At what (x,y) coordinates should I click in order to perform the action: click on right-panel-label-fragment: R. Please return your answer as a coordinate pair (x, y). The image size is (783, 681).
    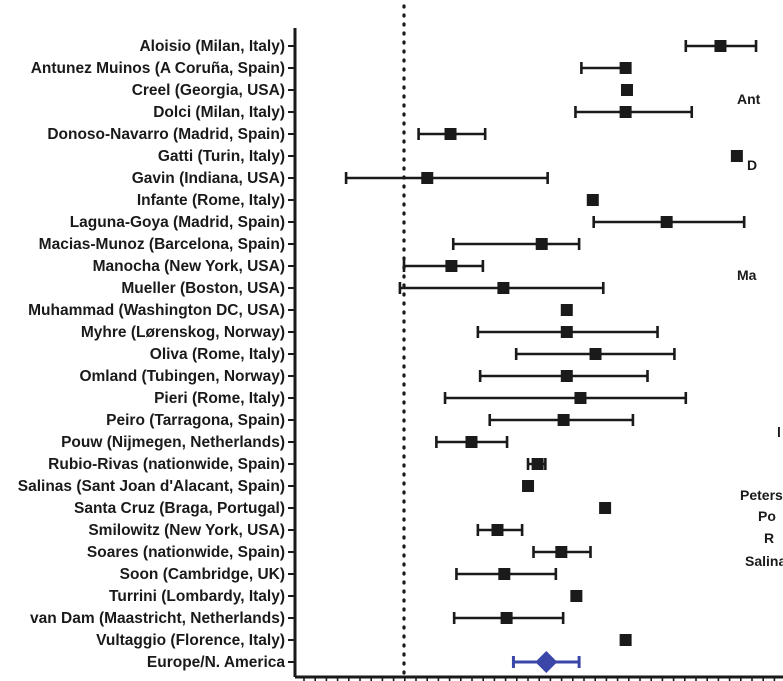
    Looking at the image, I should click on (769, 538).